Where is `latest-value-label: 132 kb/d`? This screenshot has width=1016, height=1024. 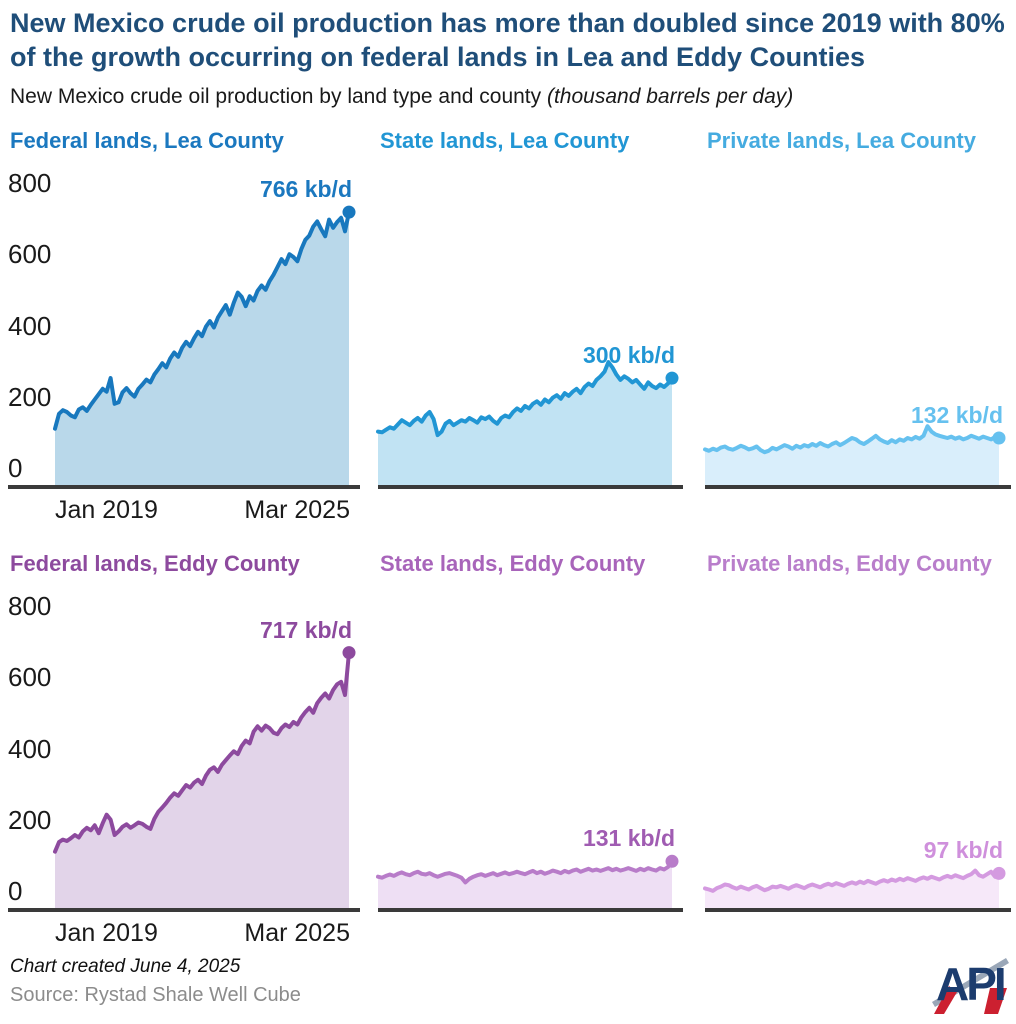 latest-value-label: 132 kb/d is located at coordinates (956, 414).